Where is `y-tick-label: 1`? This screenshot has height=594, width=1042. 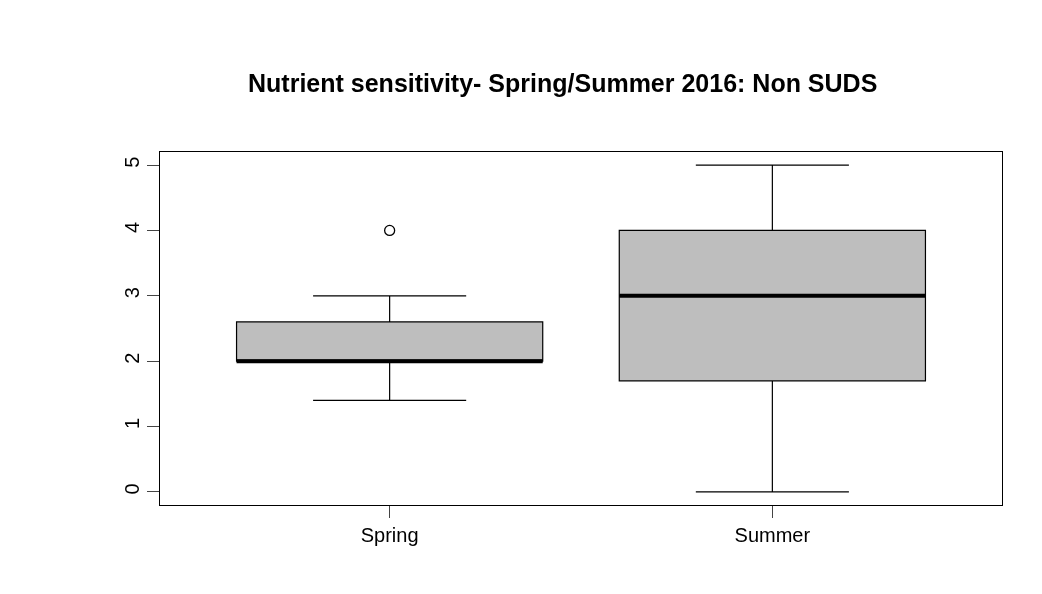
y-tick-label: 1 is located at coordinates (132, 424).